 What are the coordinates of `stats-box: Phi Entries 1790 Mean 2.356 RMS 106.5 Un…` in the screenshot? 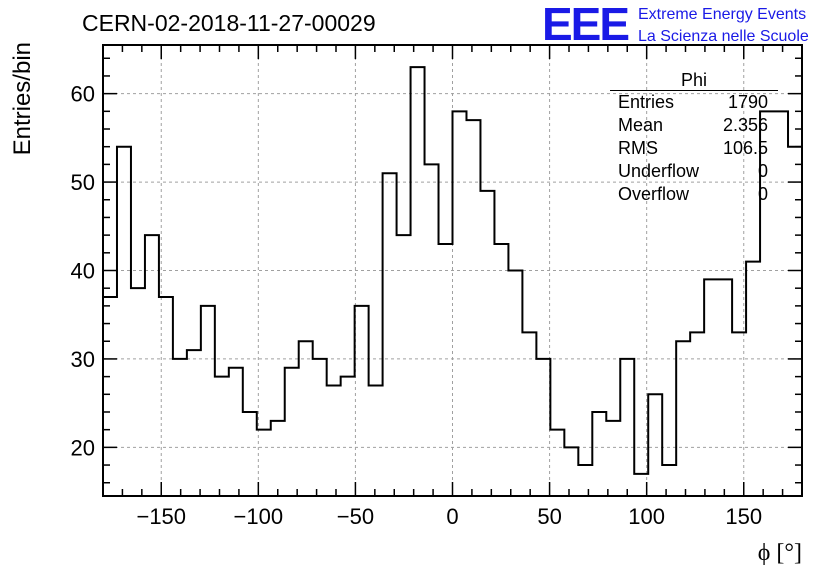 It's located at (694, 140).